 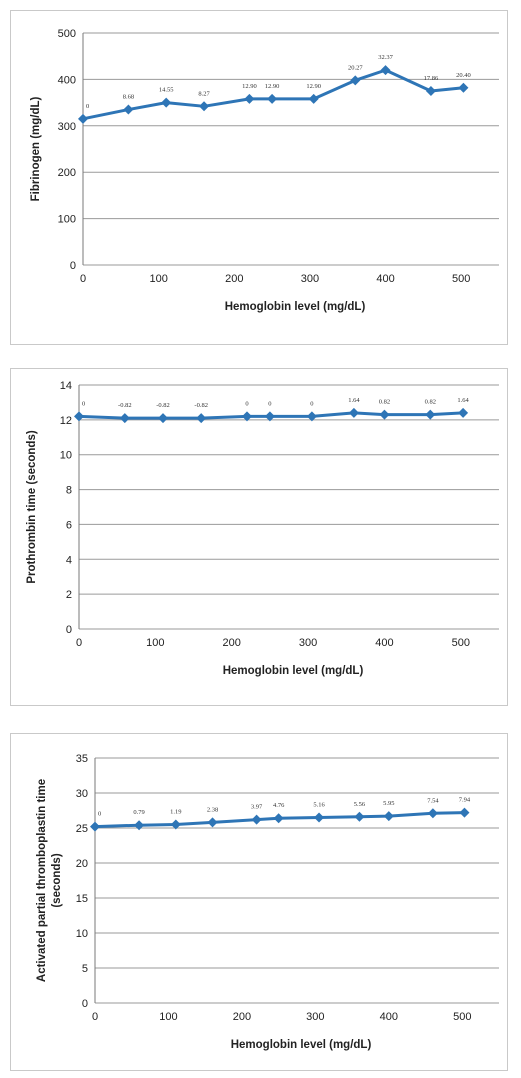 I want to click on data-label: 17.86, so click(x=431, y=78).